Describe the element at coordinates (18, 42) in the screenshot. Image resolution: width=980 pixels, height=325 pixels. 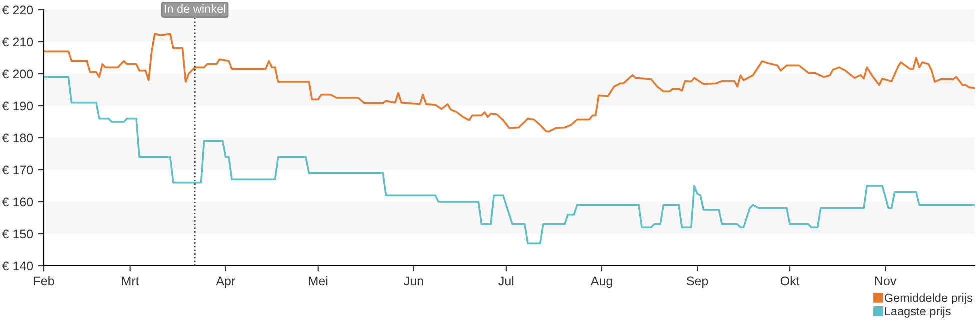
I see `y-tick-label: € 210` at that location.